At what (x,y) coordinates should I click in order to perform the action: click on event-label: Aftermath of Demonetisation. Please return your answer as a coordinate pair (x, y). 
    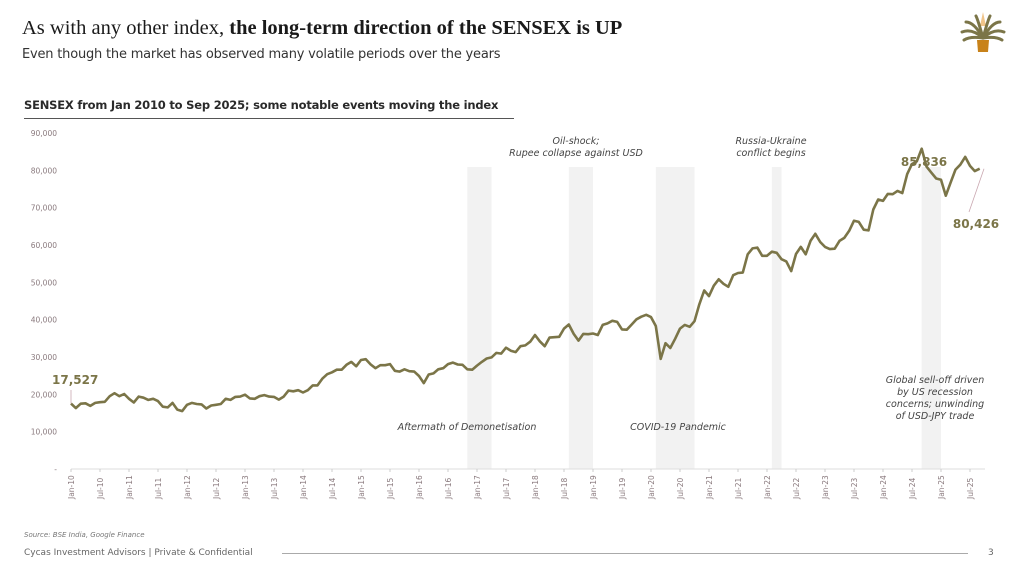
    Looking at the image, I should click on (467, 427).